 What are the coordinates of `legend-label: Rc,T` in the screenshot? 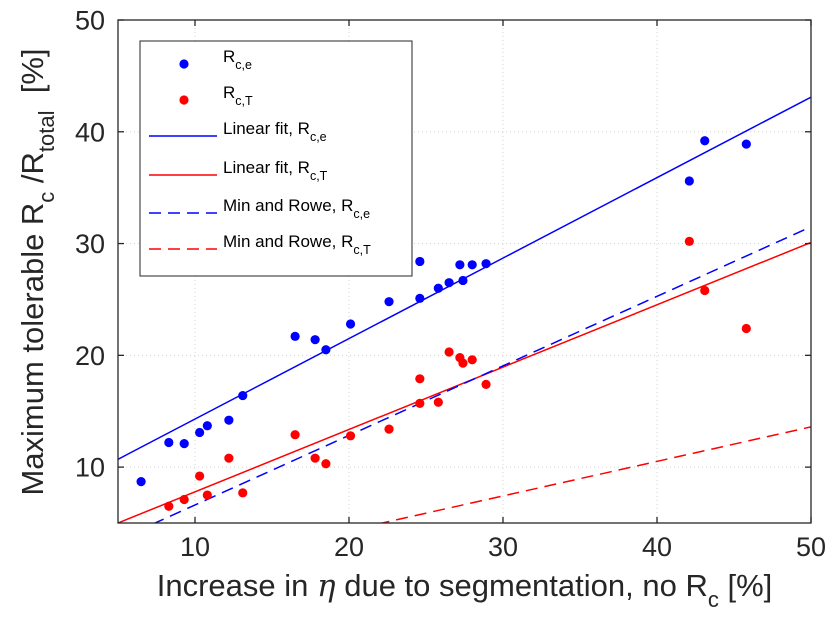 It's located at (238, 95).